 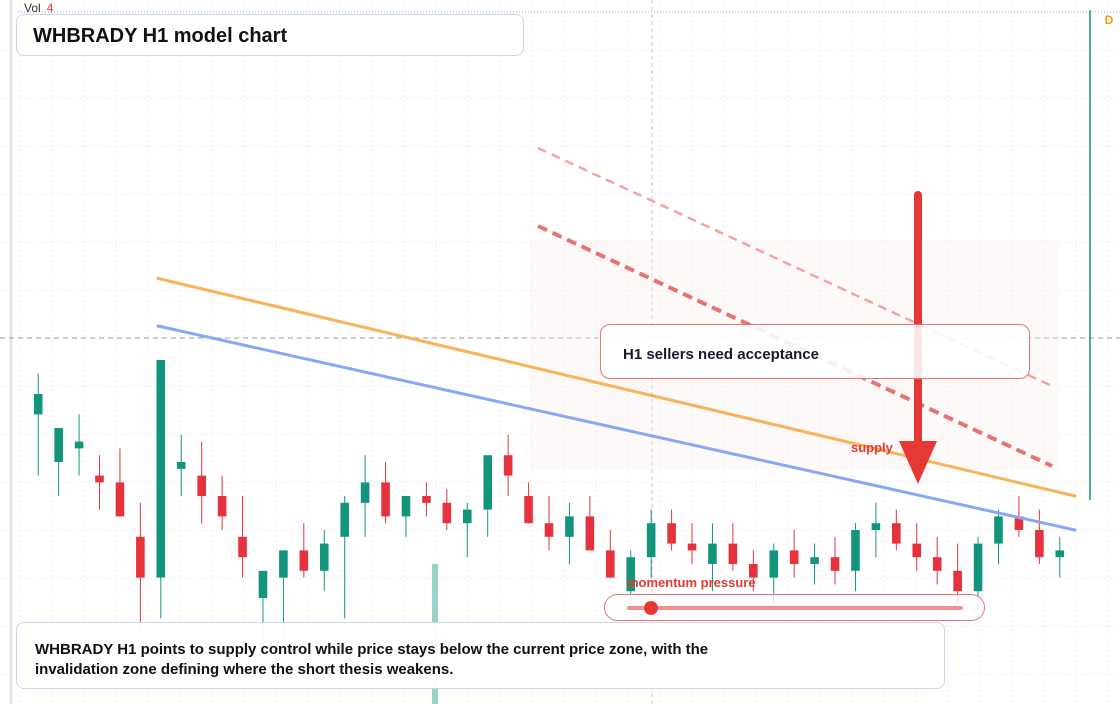 I want to click on supply-label: supply, so click(x=872, y=447).